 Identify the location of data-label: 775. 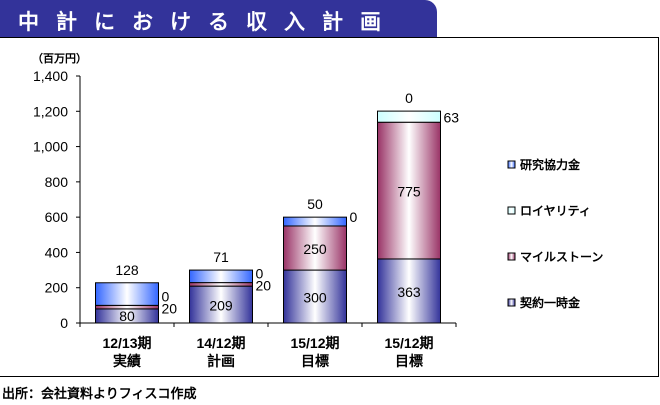
(409, 192).